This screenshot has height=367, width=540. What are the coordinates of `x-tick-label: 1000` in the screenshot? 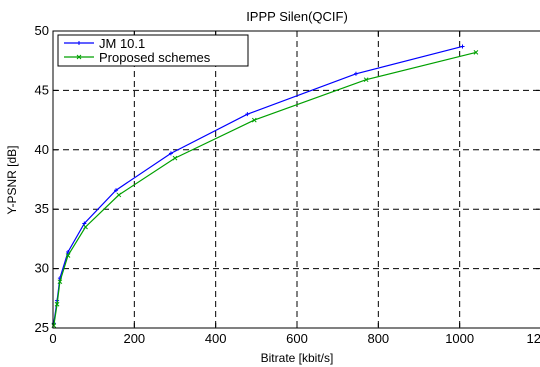 It's located at (459, 338).